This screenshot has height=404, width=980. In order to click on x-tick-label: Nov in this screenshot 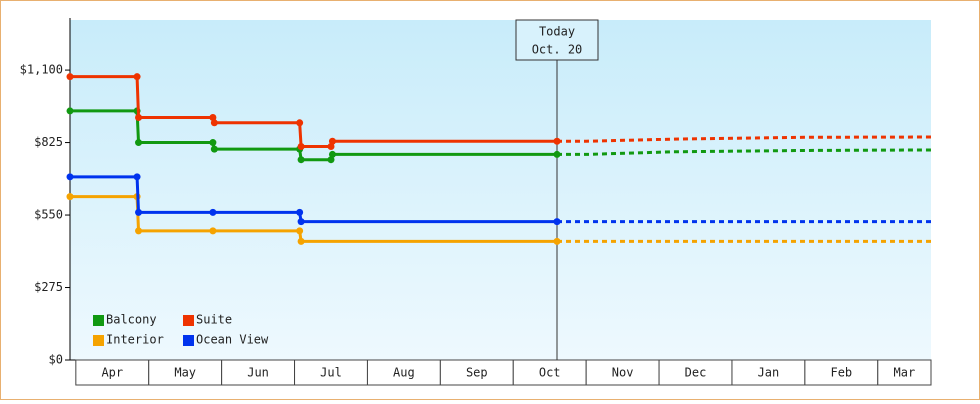, I will do `click(623, 373)`.